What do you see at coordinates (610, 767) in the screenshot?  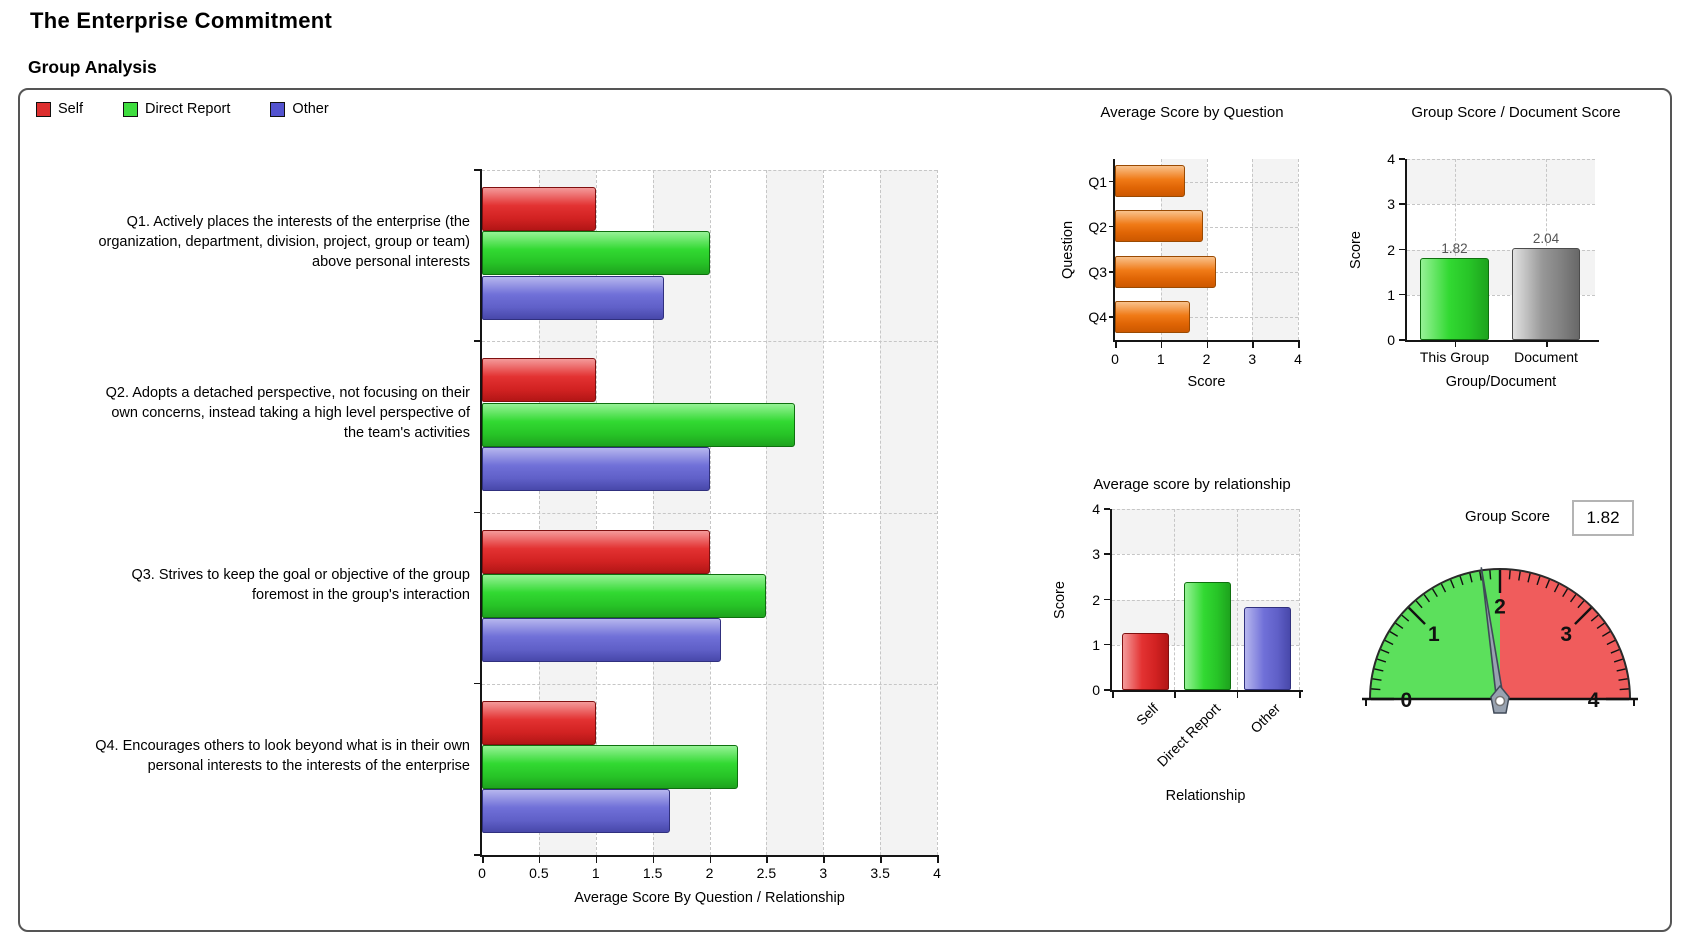 I see `bar-direct-report-q4` at bounding box center [610, 767].